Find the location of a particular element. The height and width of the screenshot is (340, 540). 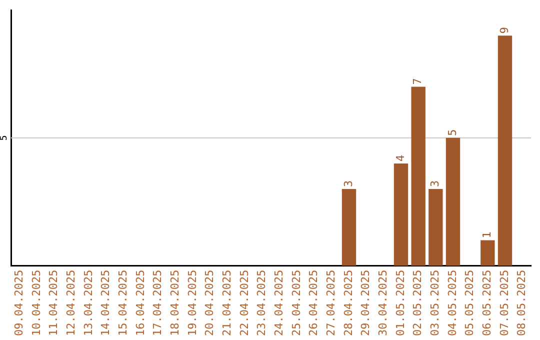

data-label: 1 is located at coordinates (487, 235).